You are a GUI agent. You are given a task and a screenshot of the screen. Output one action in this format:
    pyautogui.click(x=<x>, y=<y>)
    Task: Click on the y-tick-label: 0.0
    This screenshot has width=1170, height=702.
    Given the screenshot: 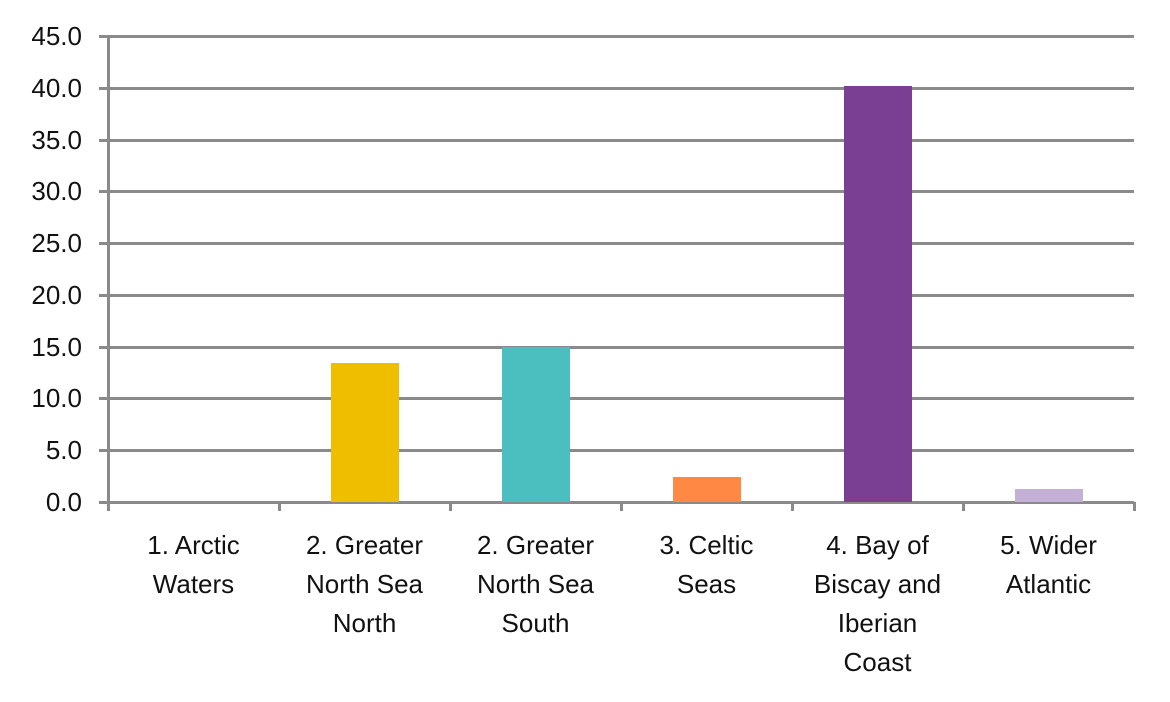 What is the action you would take?
    pyautogui.click(x=63, y=502)
    